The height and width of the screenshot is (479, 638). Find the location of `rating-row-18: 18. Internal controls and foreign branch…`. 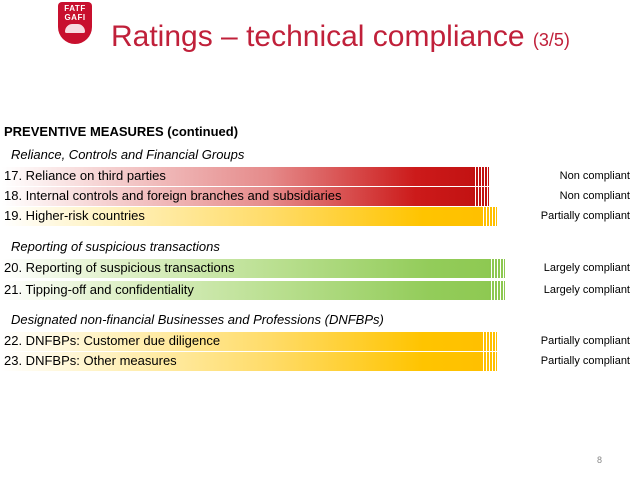

rating-row-18: 18. Internal controls and foreign branch… is located at coordinates (319, 196).